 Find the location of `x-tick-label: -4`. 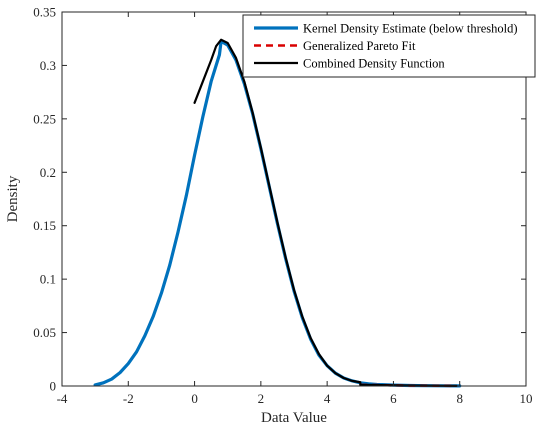

x-tick-label: -4 is located at coordinates (62, 398).